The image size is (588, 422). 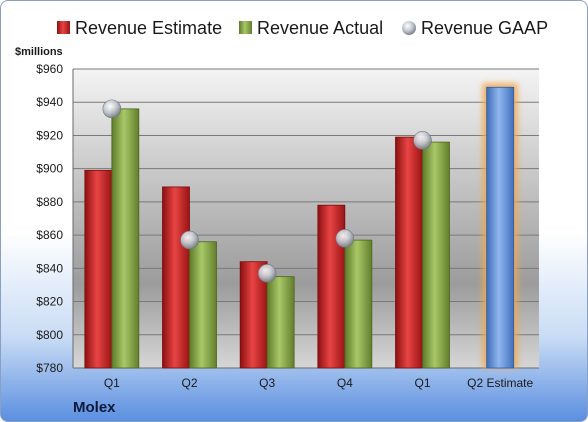 I want to click on y-tick-label: $900, so click(x=49, y=169).